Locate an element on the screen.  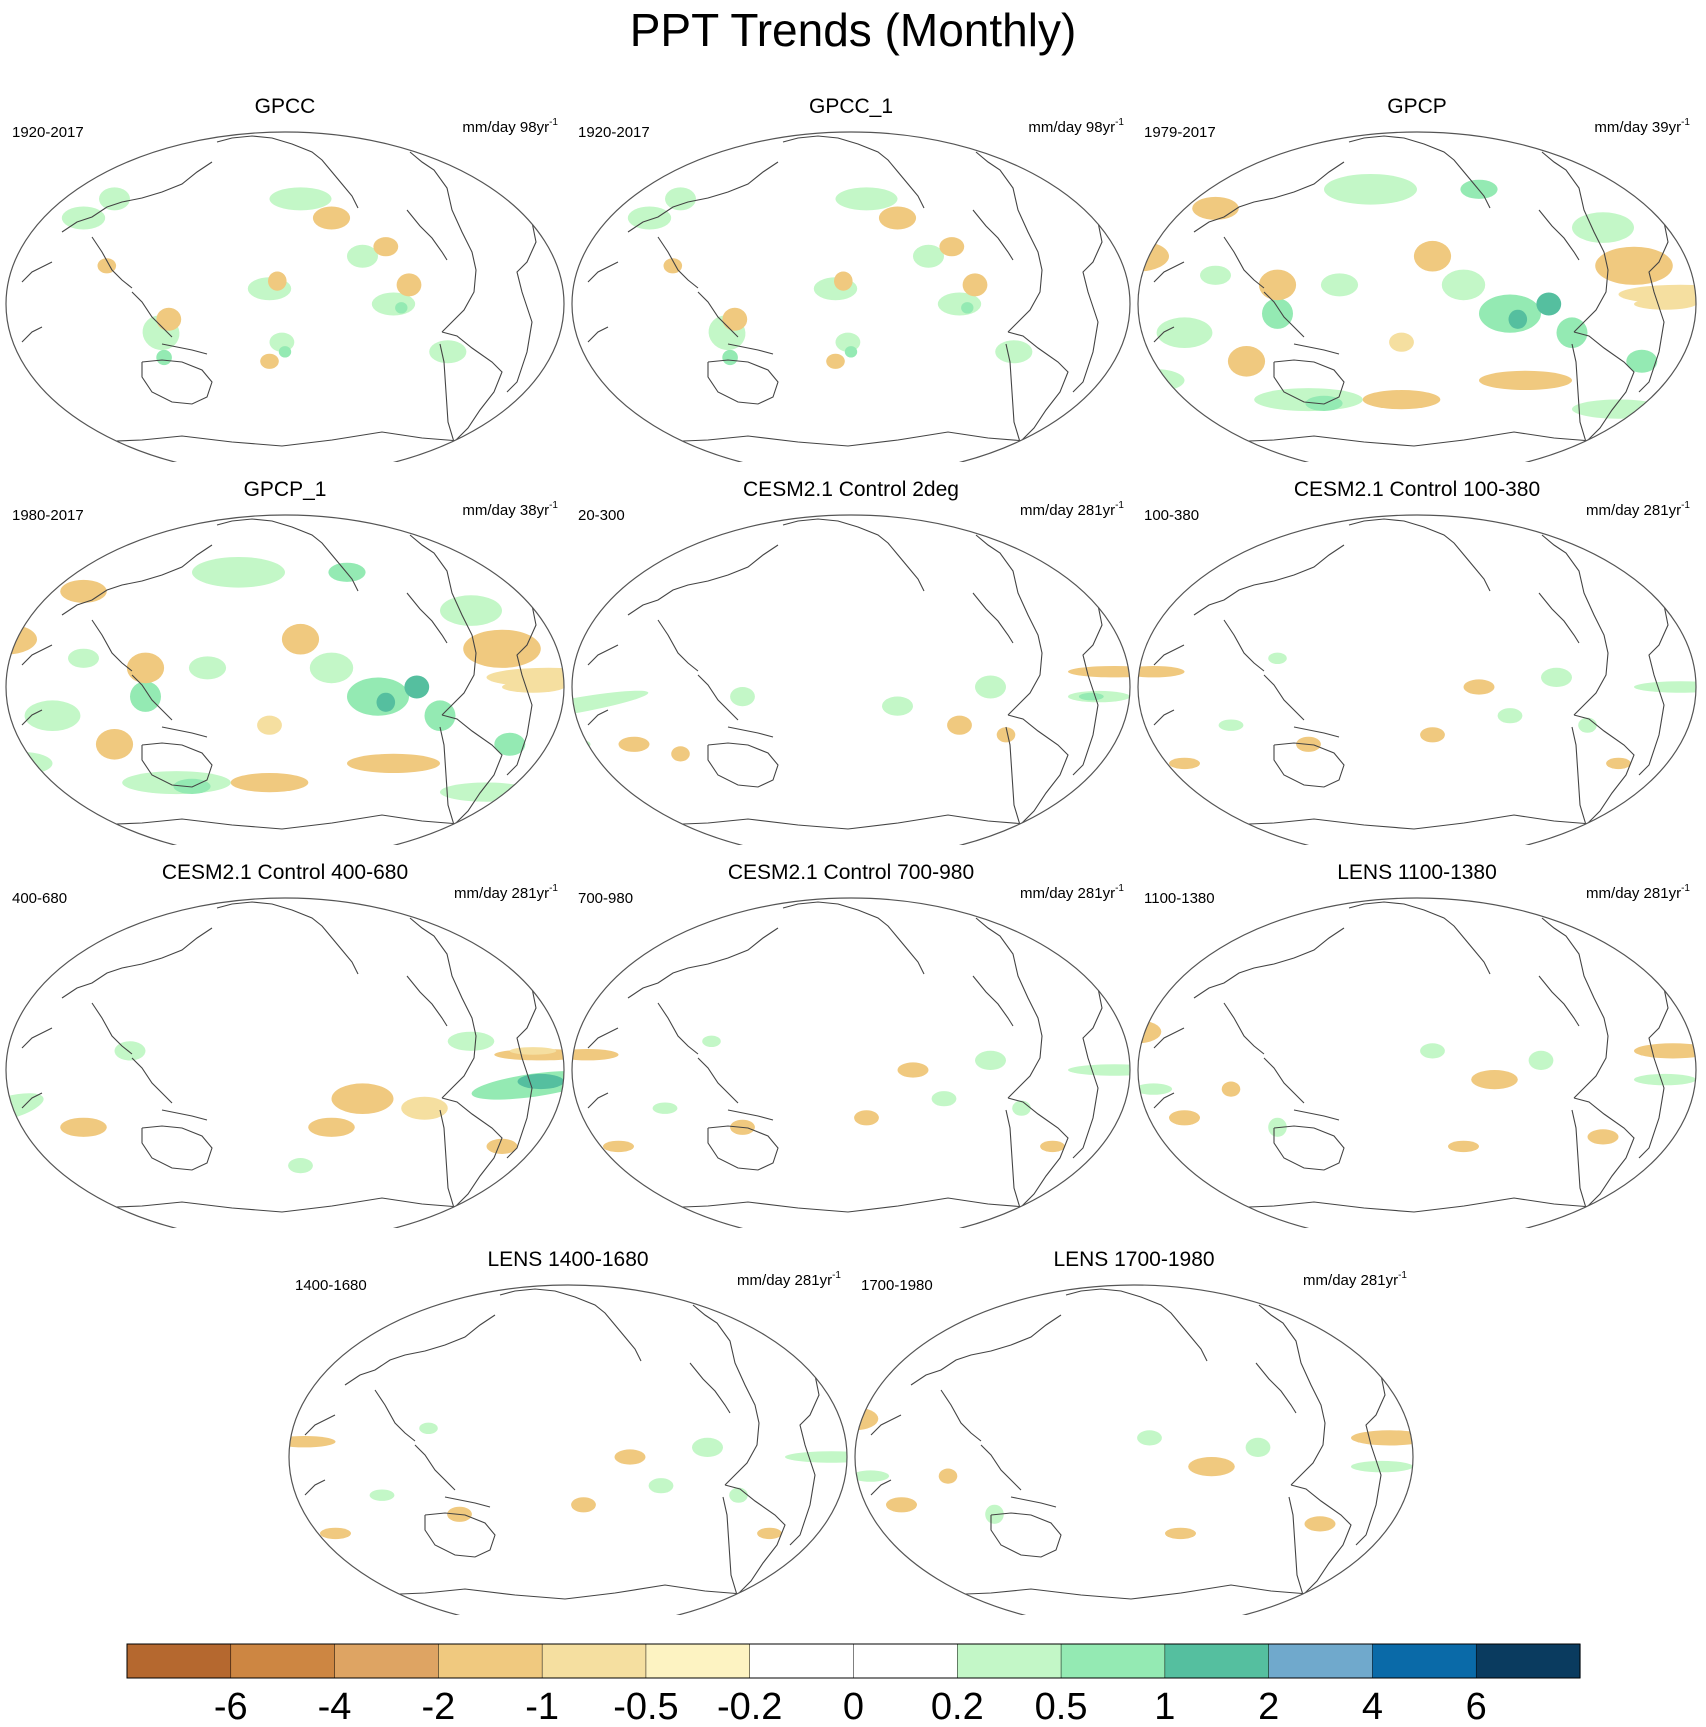
colorbar-tick-label: 6 is located at coordinates (1476, 1706).